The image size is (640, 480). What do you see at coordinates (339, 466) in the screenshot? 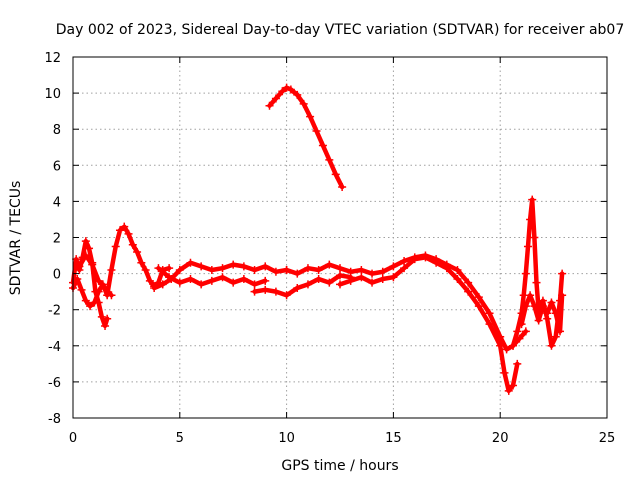
I see `x-axis-label: GPS time / hours` at bounding box center [339, 466].